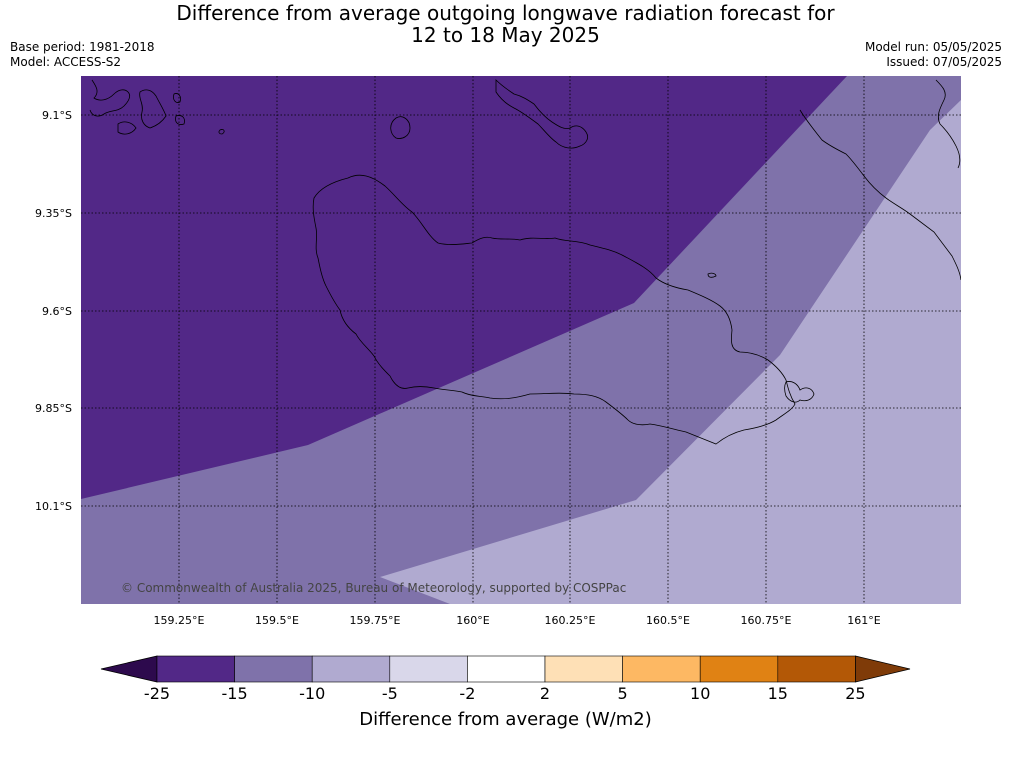 Image resolution: width=1011 pixels, height=758 pixels. I want to click on colorbar-title: Difference from average (W/m2), so click(505, 719).